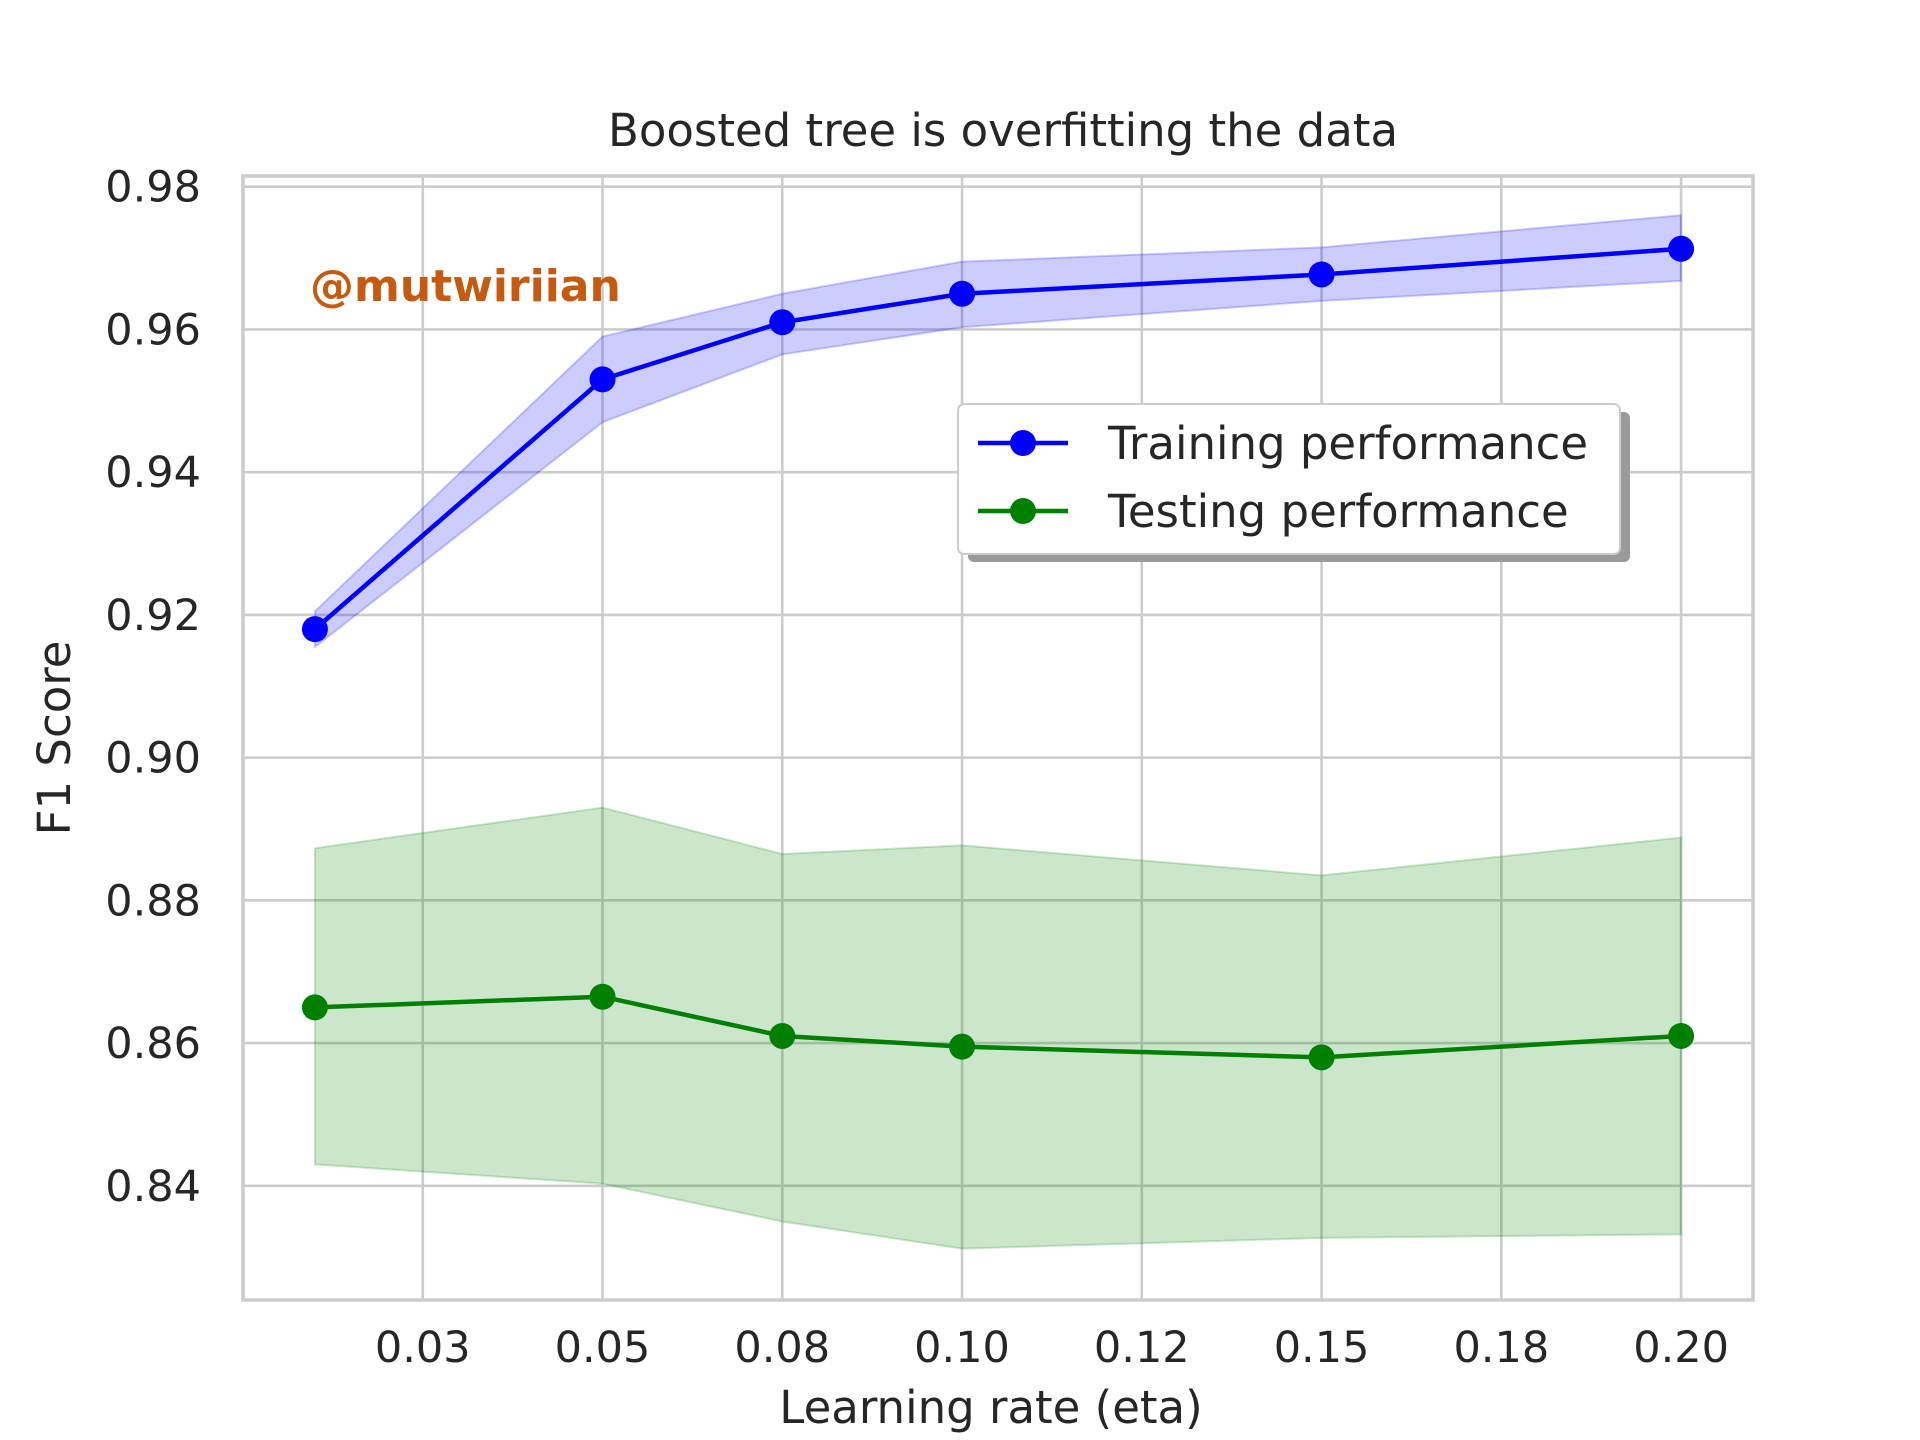 This screenshot has width=1920, height=1440. Describe the element at coordinates (1142, 1348) in the screenshot. I see `x-tick-label: 0.12` at that location.